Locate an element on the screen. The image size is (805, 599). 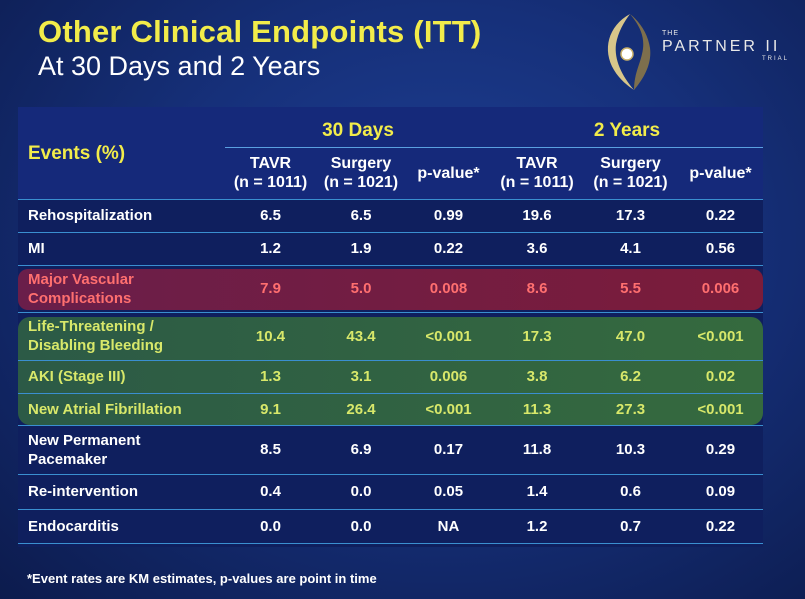
table-cell: 26.4 is located at coordinates (361, 409).